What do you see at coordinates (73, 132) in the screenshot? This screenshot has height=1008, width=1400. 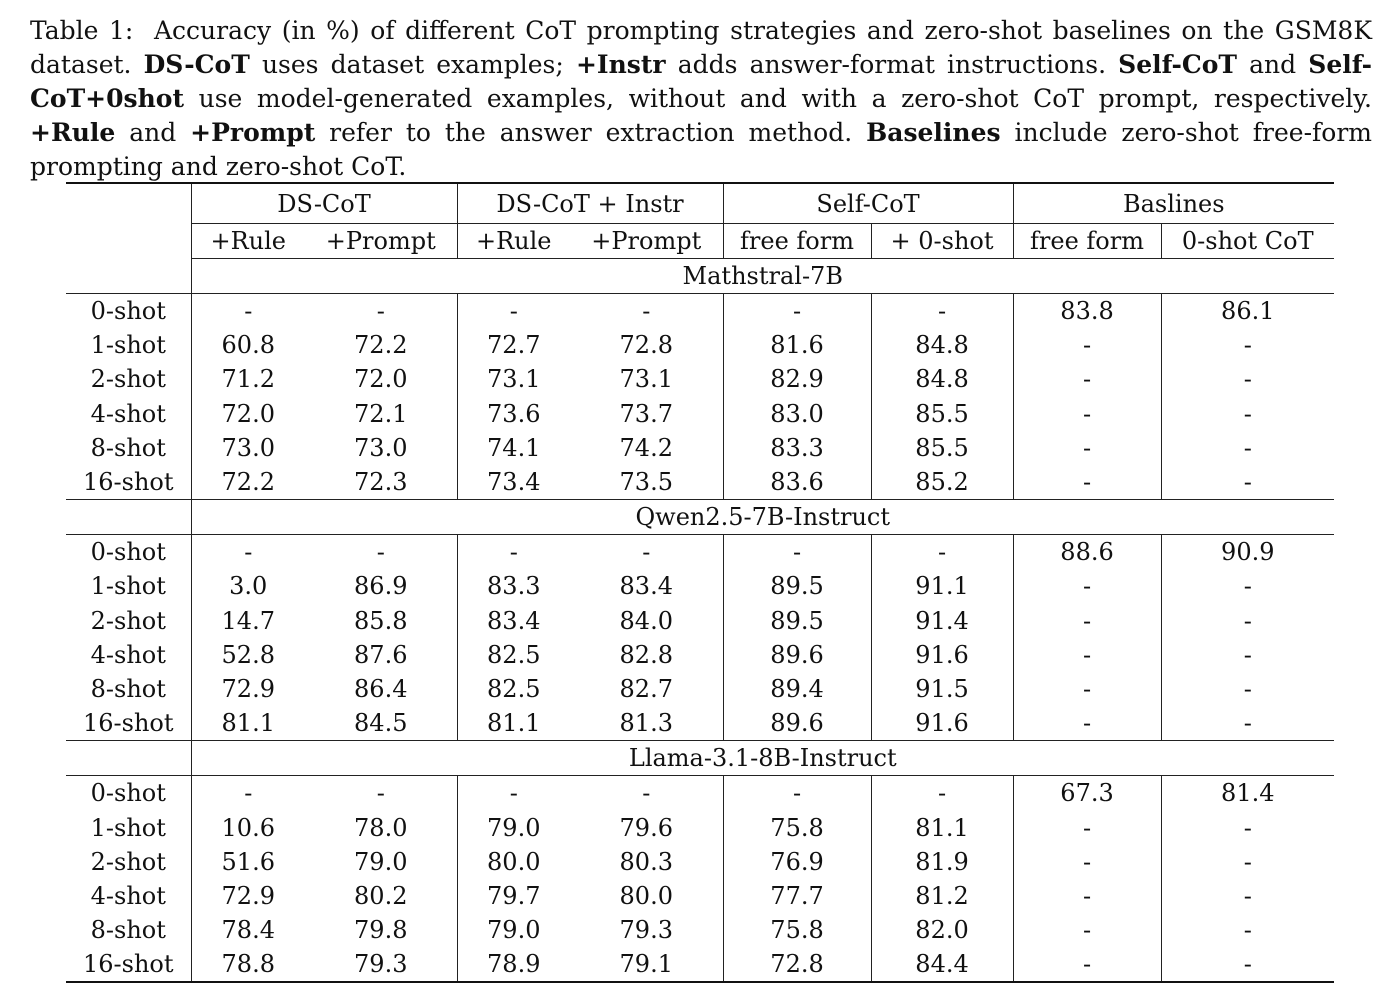 I see `caption-term-rule: +Rule` at bounding box center [73, 132].